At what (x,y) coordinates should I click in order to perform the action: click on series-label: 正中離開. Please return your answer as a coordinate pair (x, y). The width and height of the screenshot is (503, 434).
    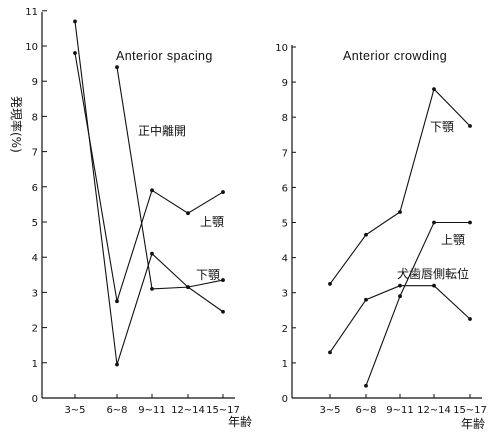
    Looking at the image, I should click on (162, 130).